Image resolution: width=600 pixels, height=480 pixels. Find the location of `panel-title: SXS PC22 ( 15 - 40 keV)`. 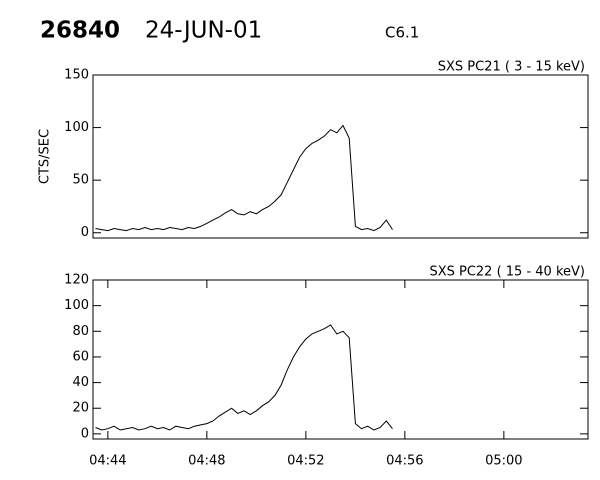

panel-title: SXS PC22 ( 15 - 40 keV) is located at coordinates (507, 272).